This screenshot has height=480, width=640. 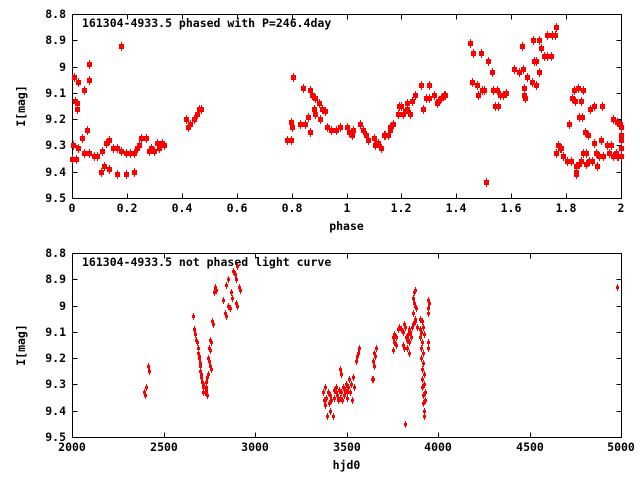 I want to click on x-tick-label: 4500, so click(x=530, y=447).